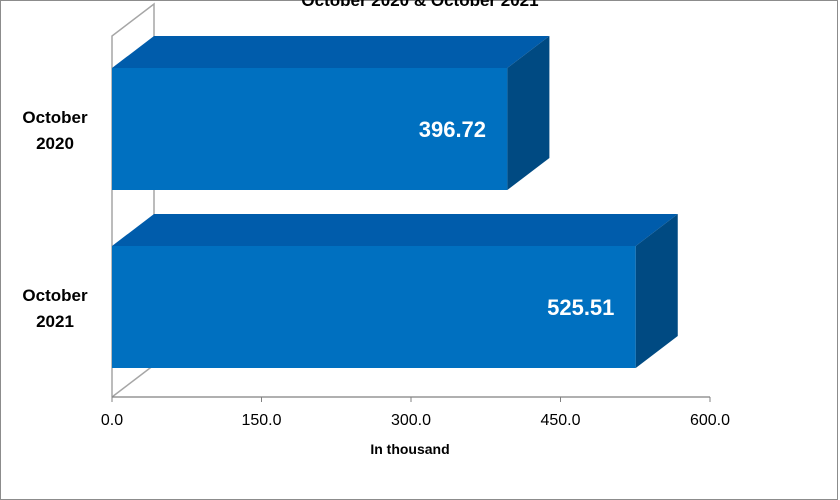  I want to click on bar-value-label: 525.51, so click(580, 307).